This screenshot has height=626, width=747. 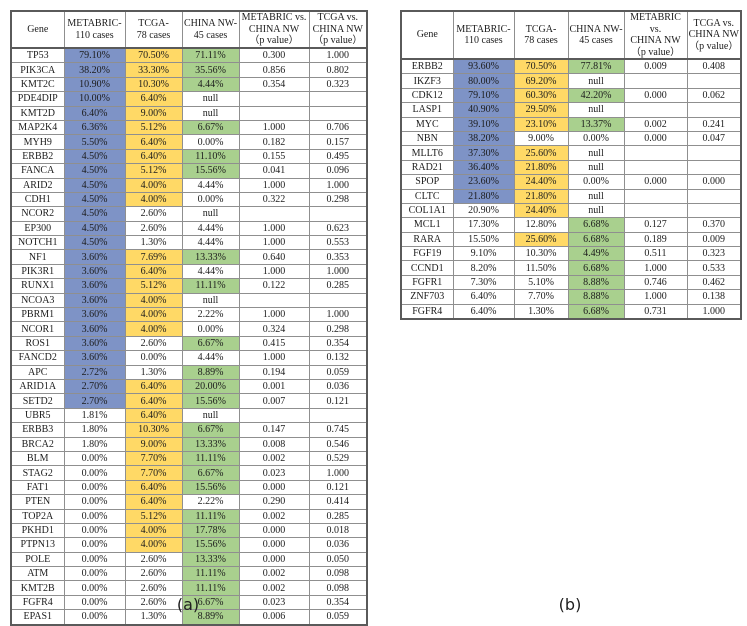 I want to click on china-nw-cell: 8.88%, so click(x=596, y=297).